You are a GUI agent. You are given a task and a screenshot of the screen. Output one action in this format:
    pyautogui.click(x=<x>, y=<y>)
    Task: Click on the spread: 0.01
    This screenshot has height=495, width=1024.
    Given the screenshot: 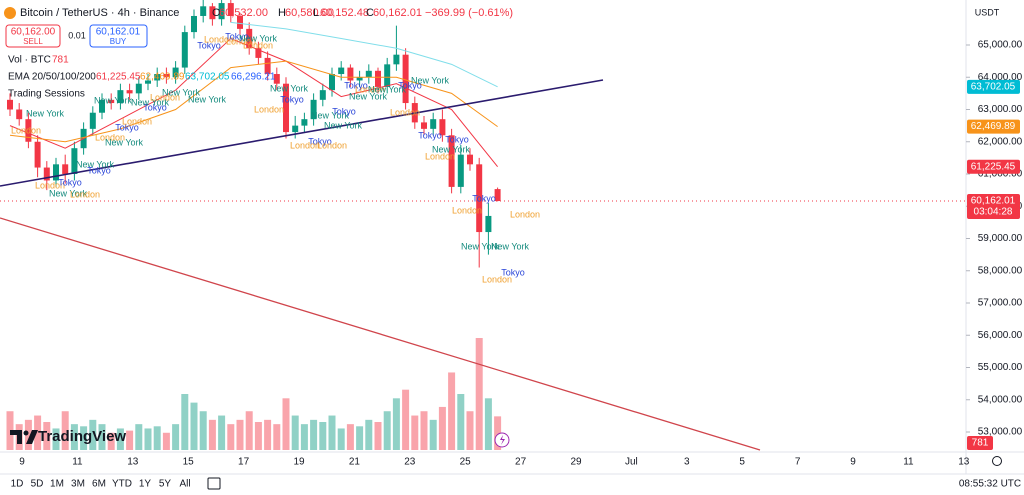 What is the action you would take?
    pyautogui.click(x=77, y=35)
    